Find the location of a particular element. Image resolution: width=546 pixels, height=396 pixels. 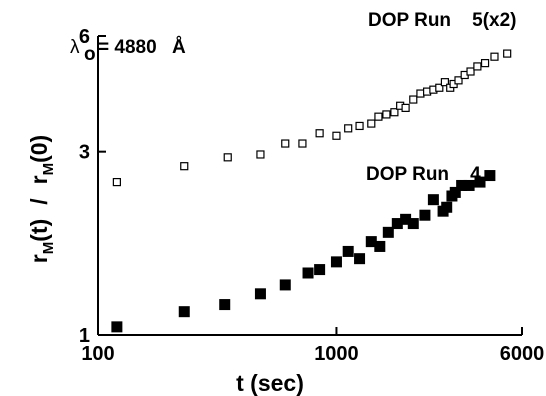

wavelength-value: = 4880 is located at coordinates (127, 47).